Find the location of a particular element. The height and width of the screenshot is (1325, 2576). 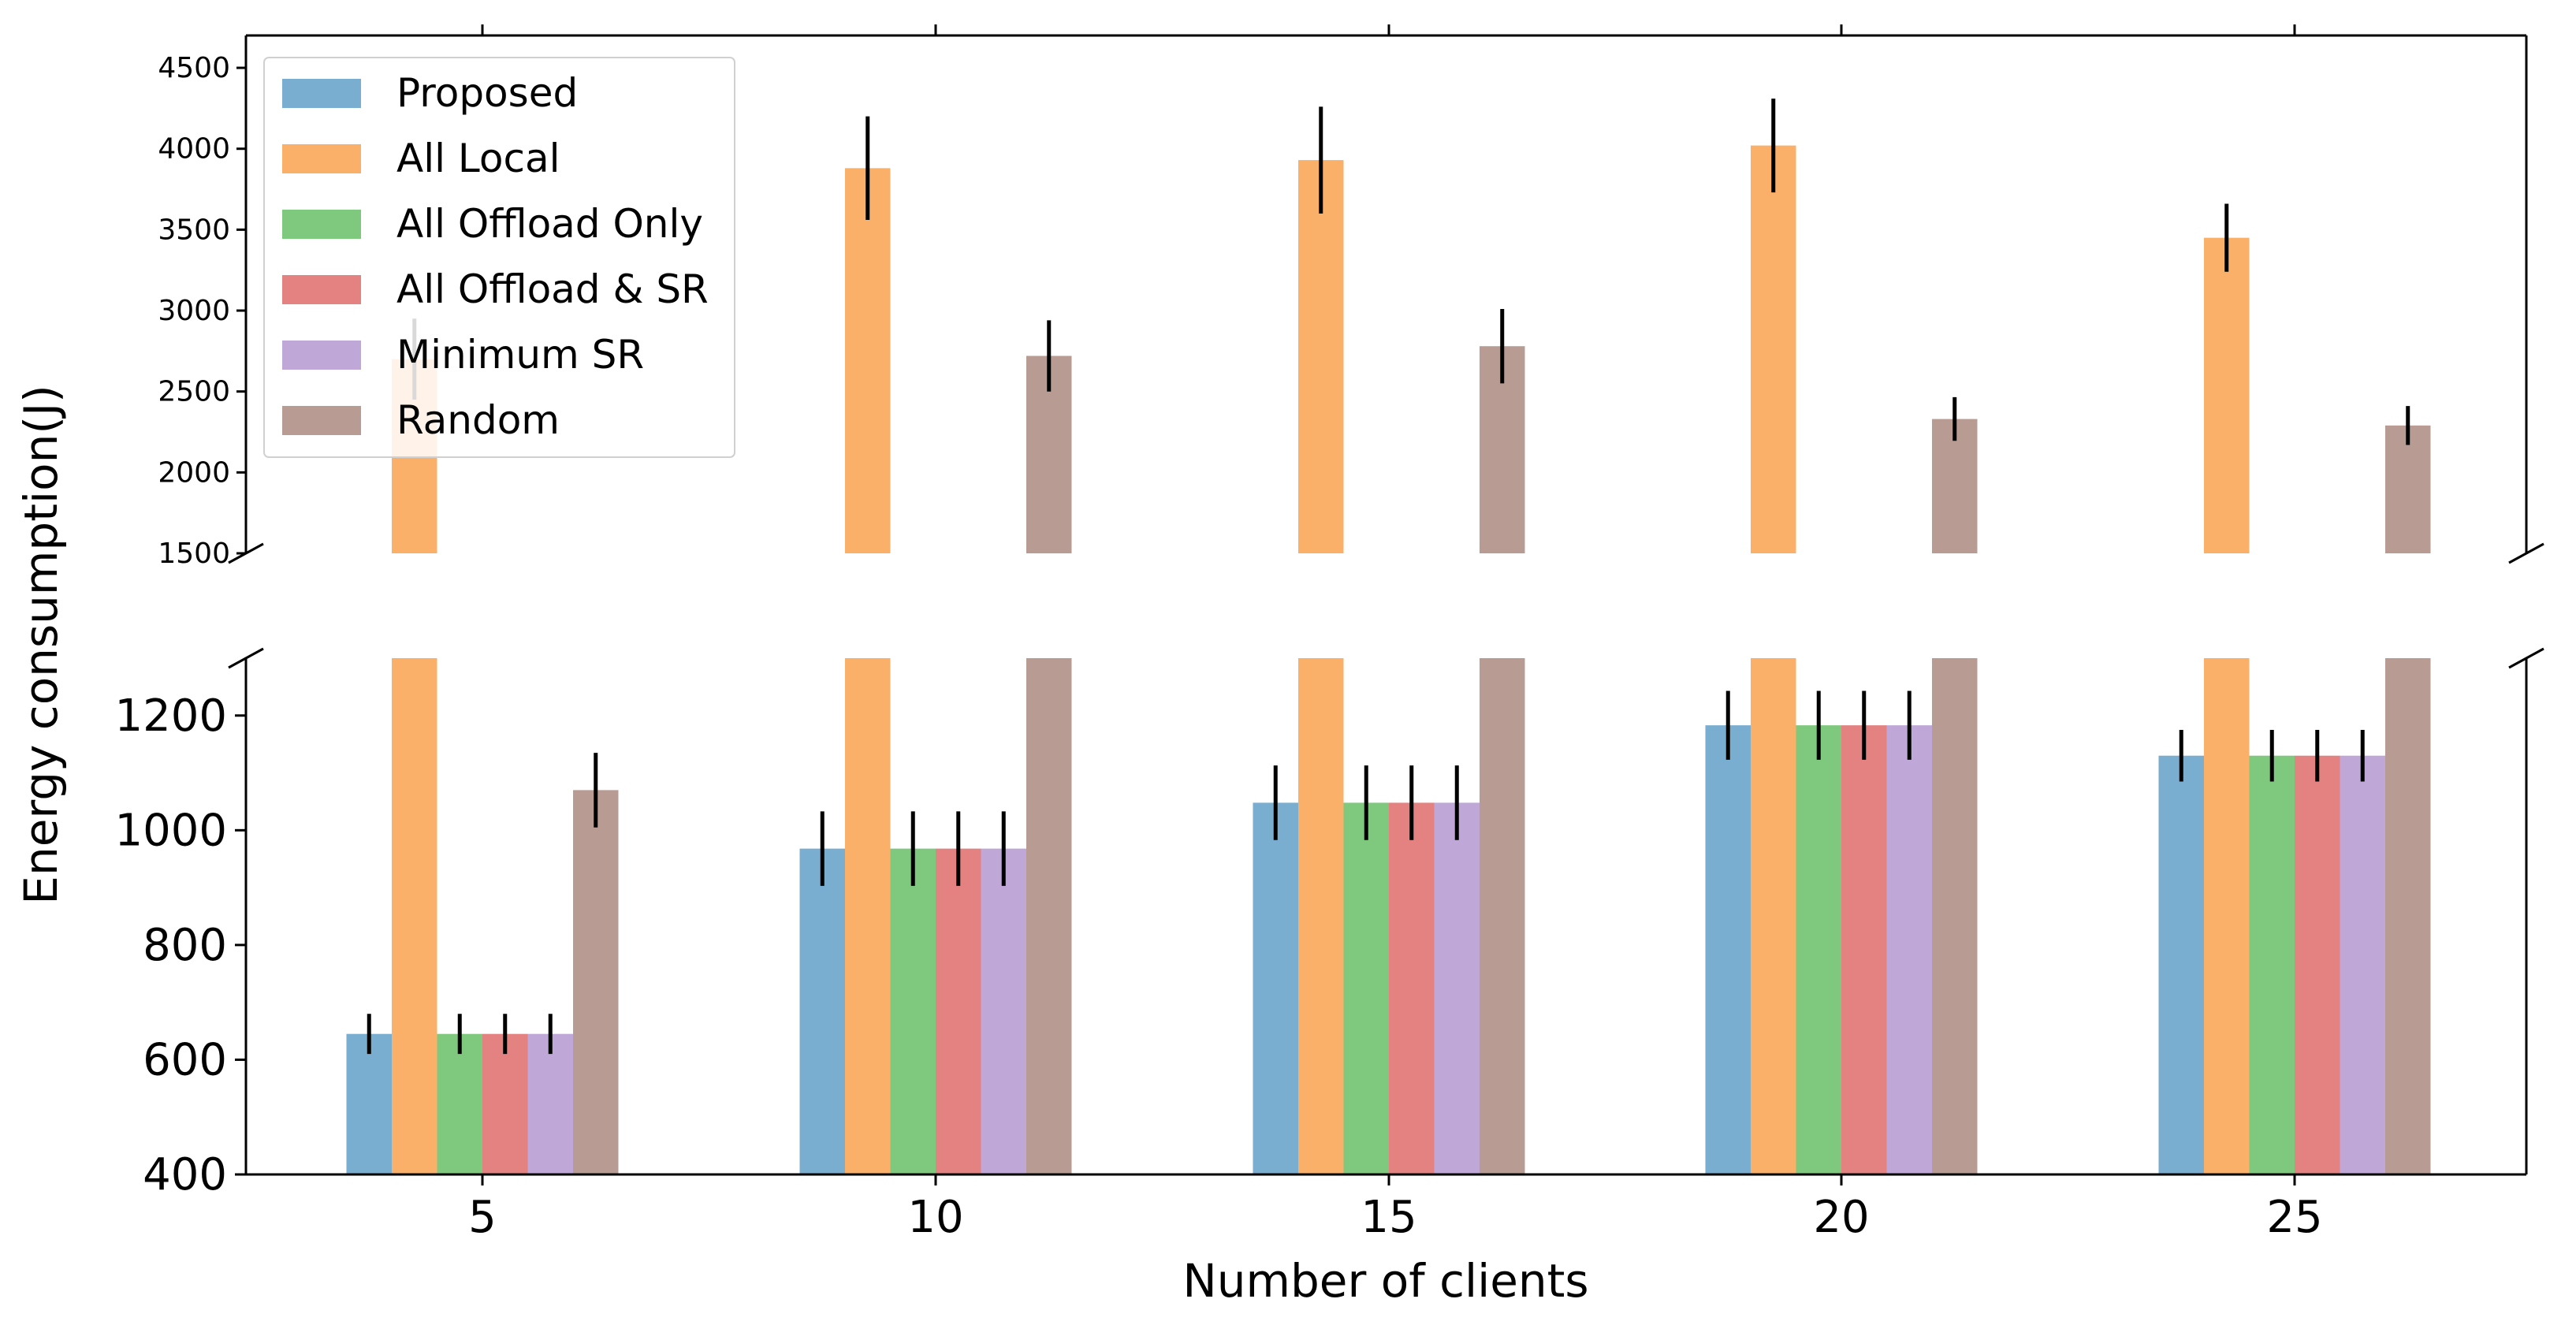

legend-label-minimum-sr: Minimum SR is located at coordinates (520, 355).